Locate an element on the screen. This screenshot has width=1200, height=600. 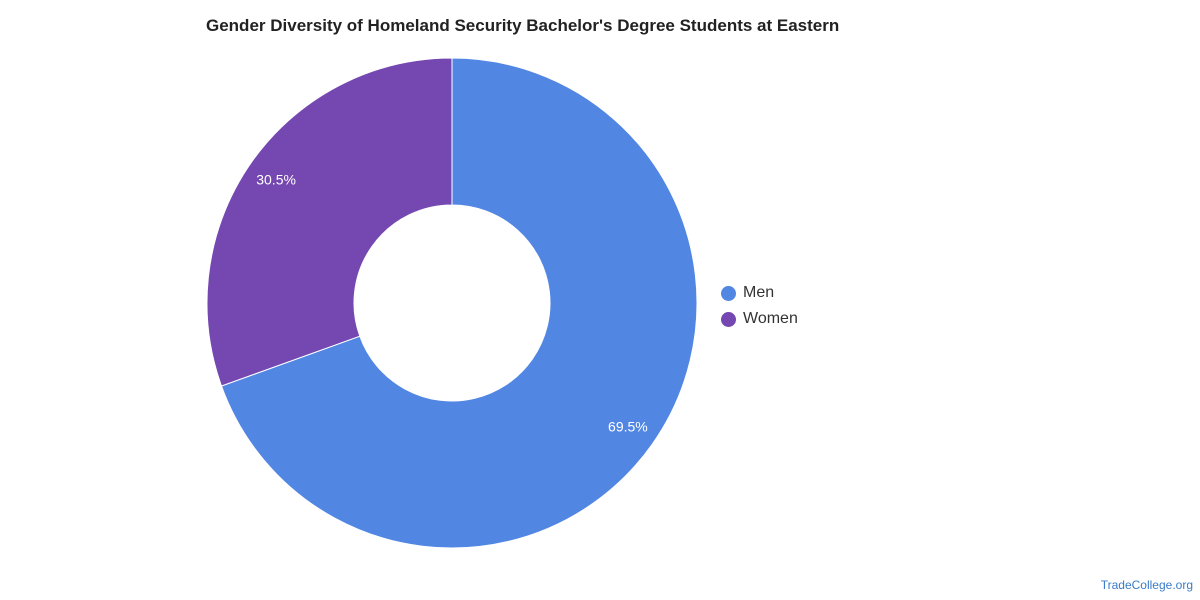
legend-item-men: Men is located at coordinates (759, 293).